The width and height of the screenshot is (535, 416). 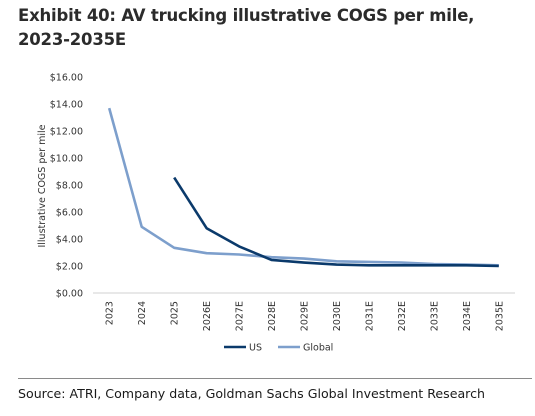 What do you see at coordinates (434, 316) in the screenshot?
I see `x-tick-label: 2033E` at bounding box center [434, 316].